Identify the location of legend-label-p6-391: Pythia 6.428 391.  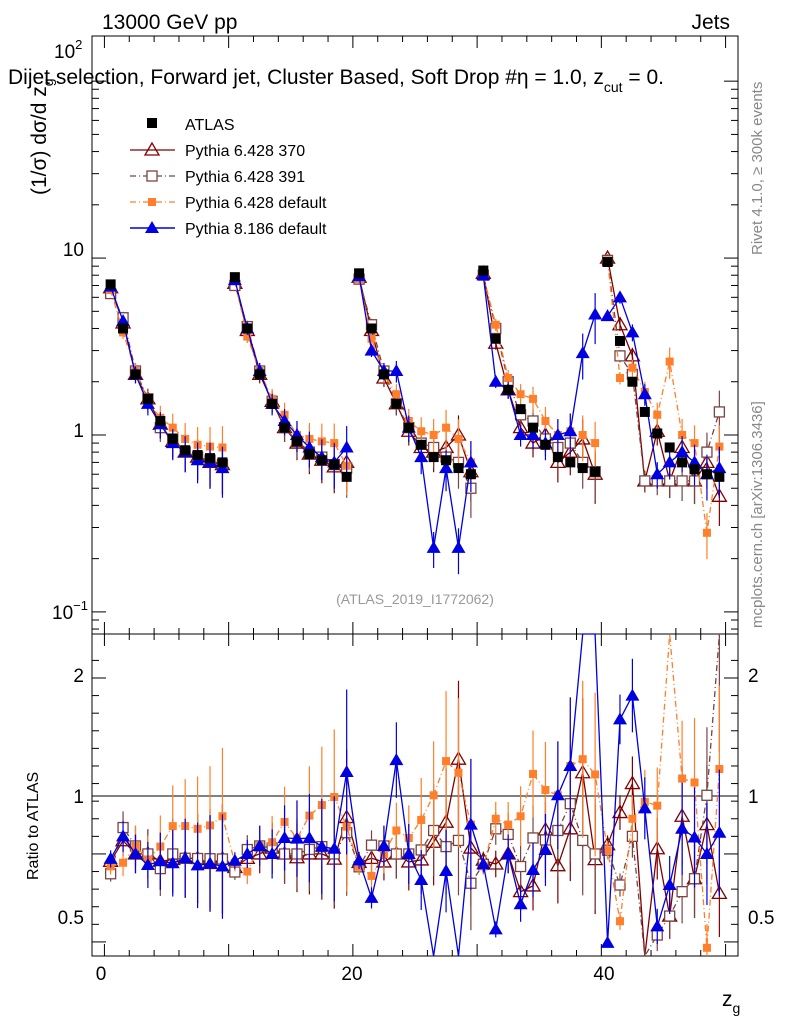
(245, 177).